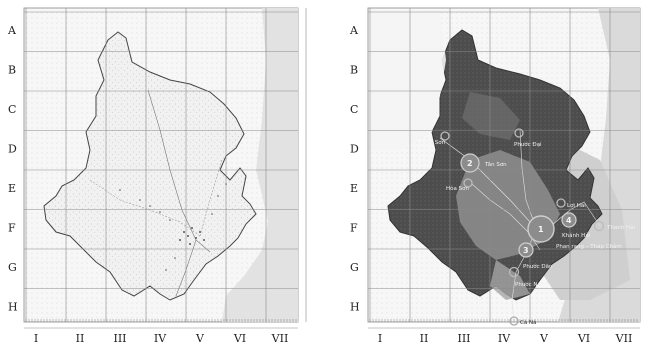 The width and height of the screenshot is (648, 354). I want to click on place-tan-son: 2 Tân Sơn, so click(483, 163).